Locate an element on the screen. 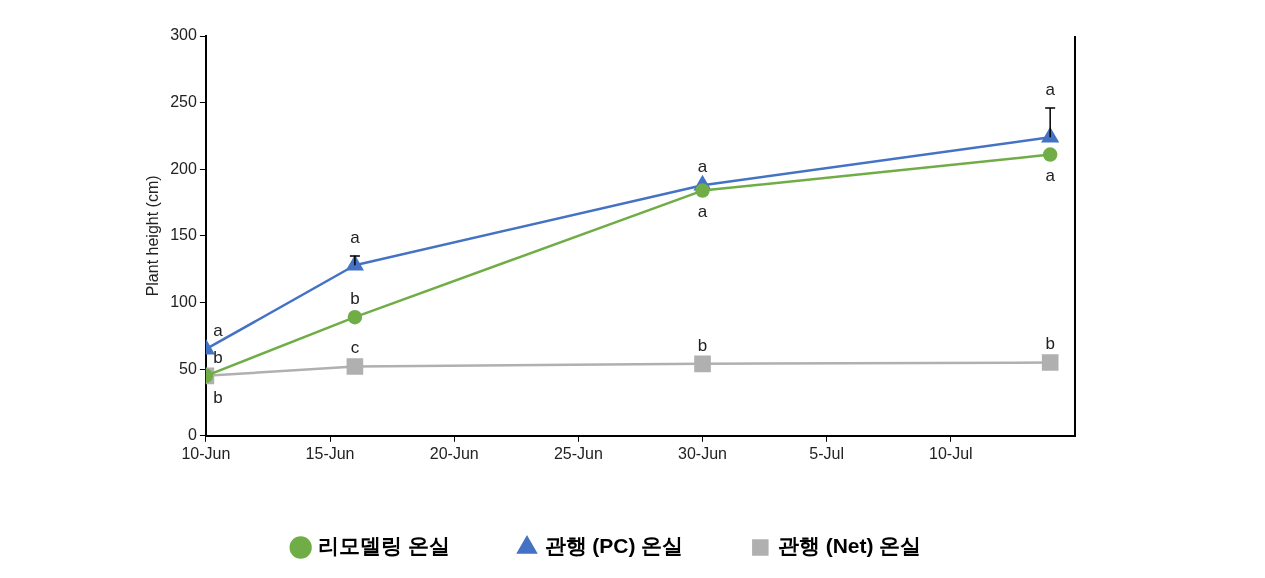 The height and width of the screenshot is (578, 1265). y-tick-label: 300 is located at coordinates (183, 35).